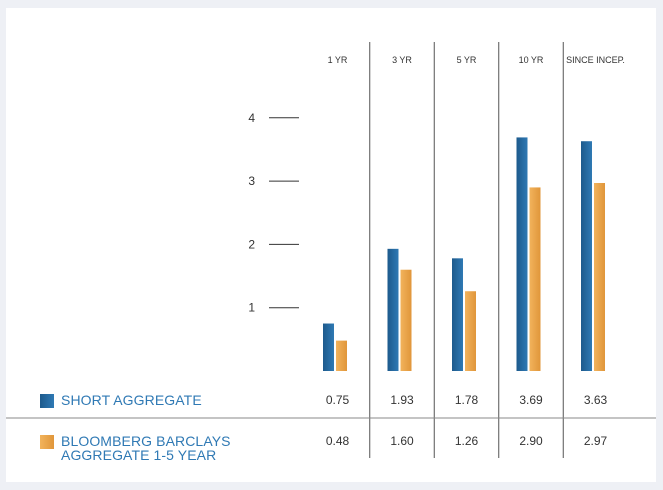  I want to click on value-cell-bloomberg-barclays-1-yr: 0.48, so click(337, 441).